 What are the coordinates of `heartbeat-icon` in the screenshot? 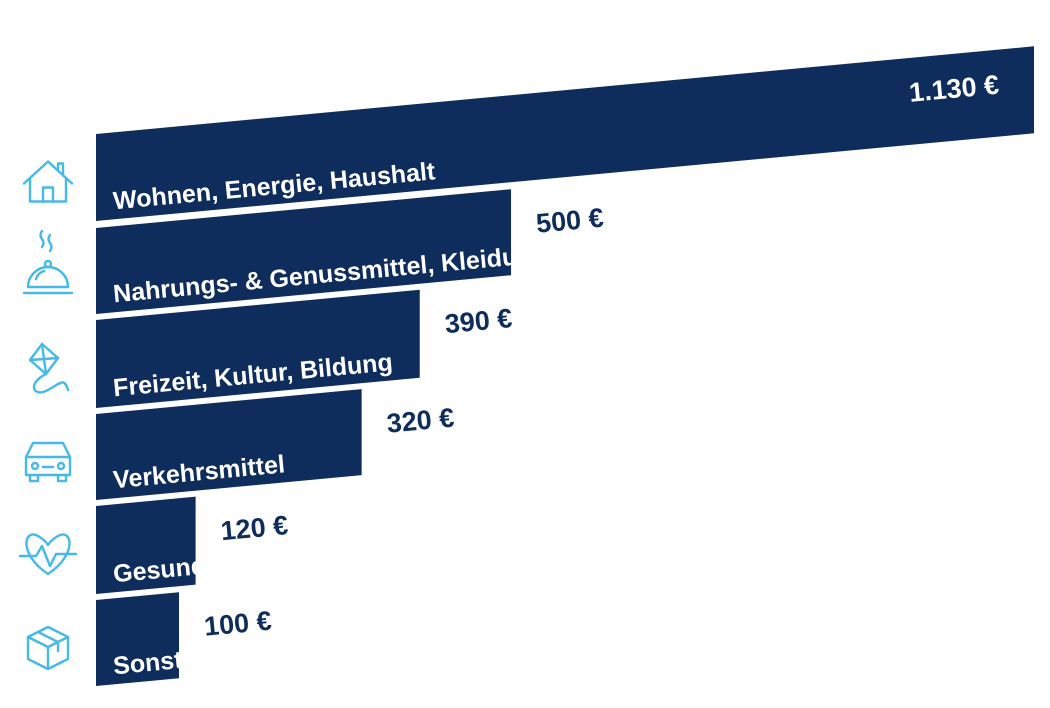 It's located at (48, 554).